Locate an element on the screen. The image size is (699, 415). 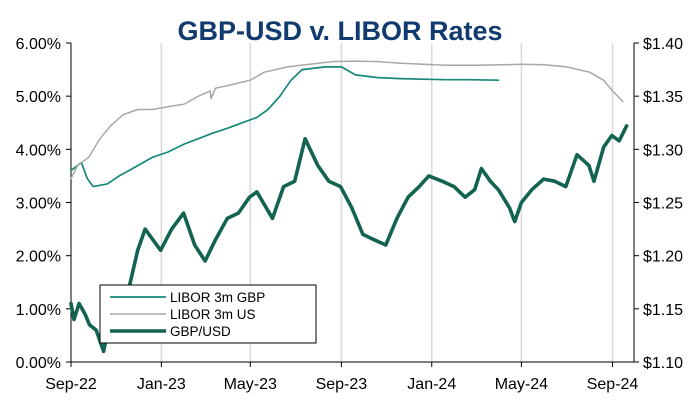
x-tick-label: Sep-23 is located at coordinates (342, 384).